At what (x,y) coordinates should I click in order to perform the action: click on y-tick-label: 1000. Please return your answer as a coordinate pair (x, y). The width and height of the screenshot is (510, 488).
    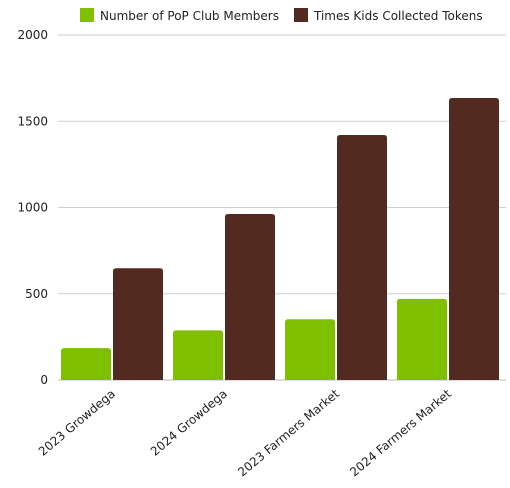
    Looking at the image, I should click on (32, 208).